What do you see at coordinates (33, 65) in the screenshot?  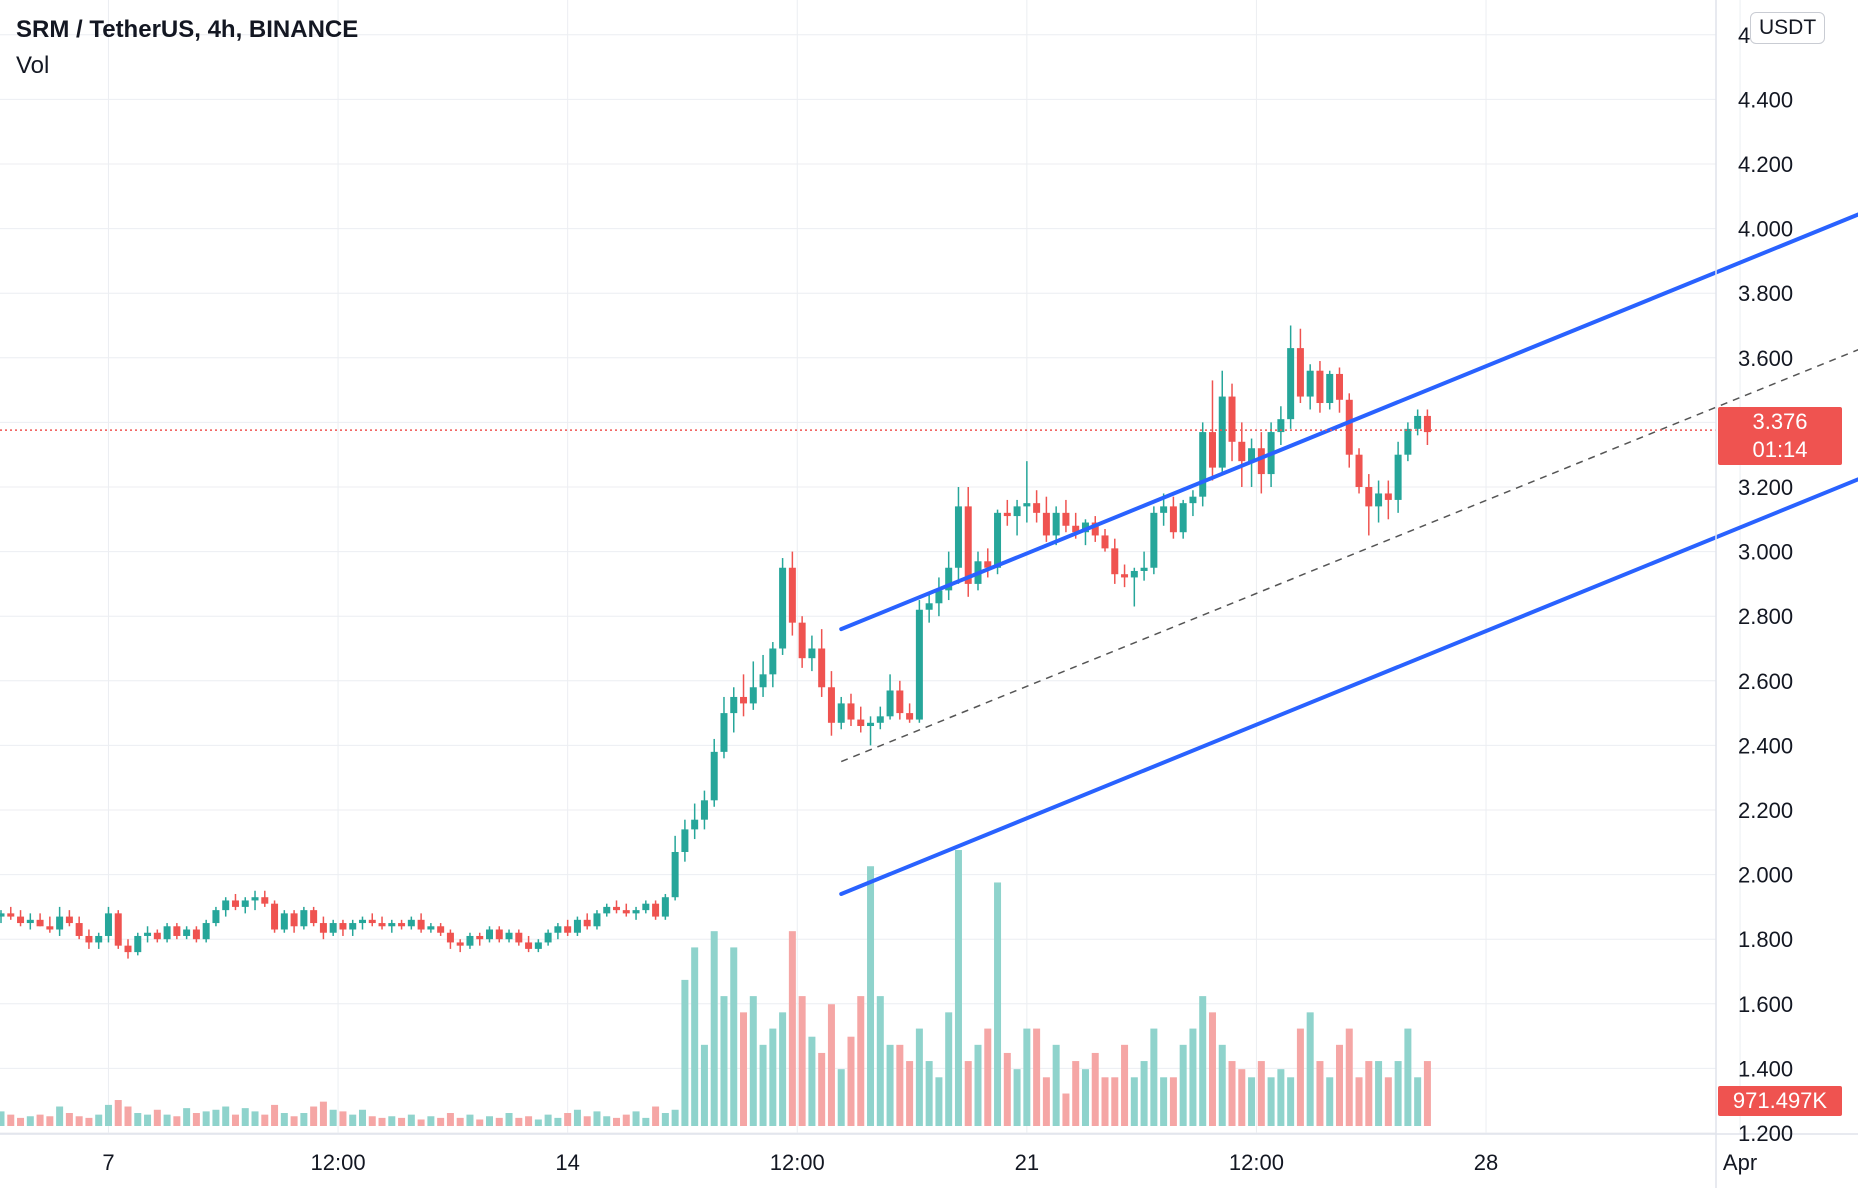 I see `volume-indicator-label: Vol` at bounding box center [33, 65].